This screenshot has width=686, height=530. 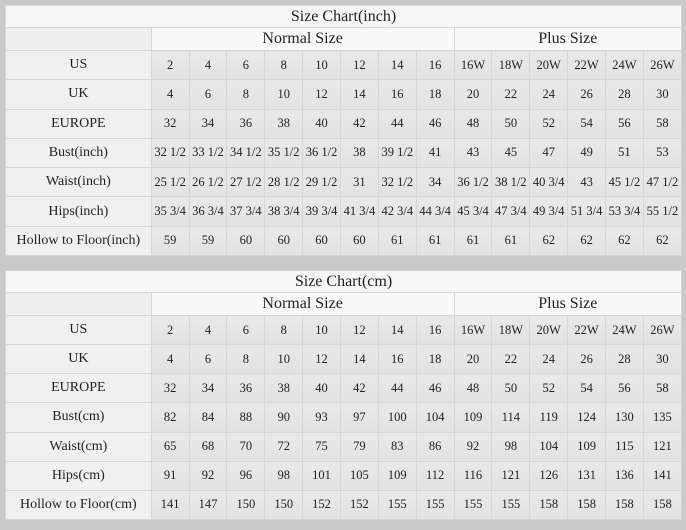 I want to click on table-cell: 41, so click(x=435, y=153).